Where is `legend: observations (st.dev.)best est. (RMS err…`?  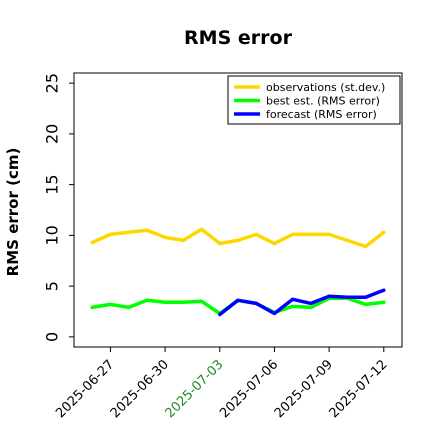
legend: observations (st.dev.)best est. (RMS err… is located at coordinates (314, 100).